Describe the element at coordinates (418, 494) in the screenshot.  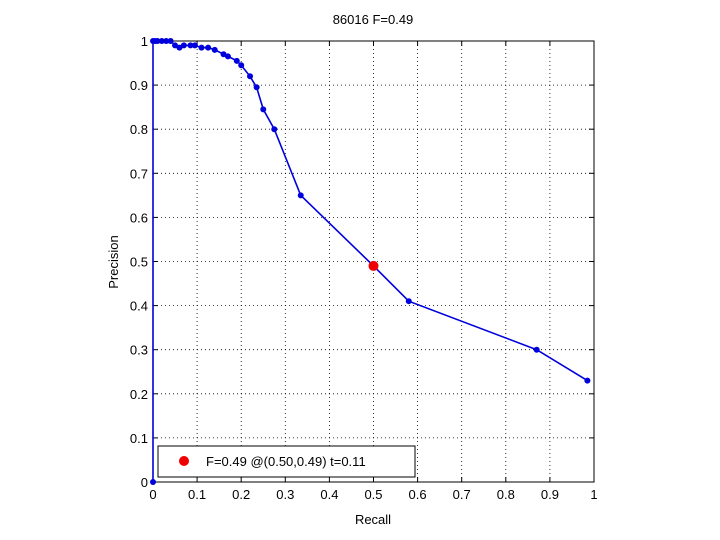
I see `x-tick-label: 0.6` at that location.